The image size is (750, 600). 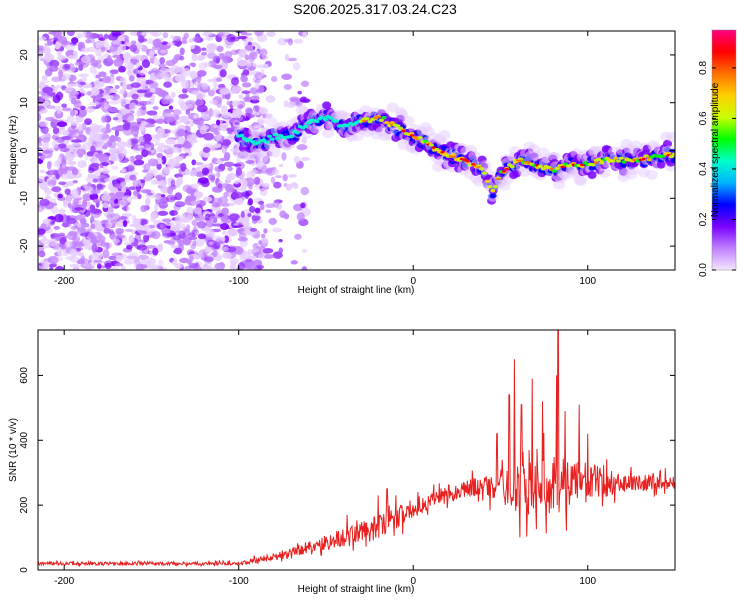 What do you see at coordinates (703, 219) in the screenshot?
I see `colorbar-tick-label: 0.2` at bounding box center [703, 219].